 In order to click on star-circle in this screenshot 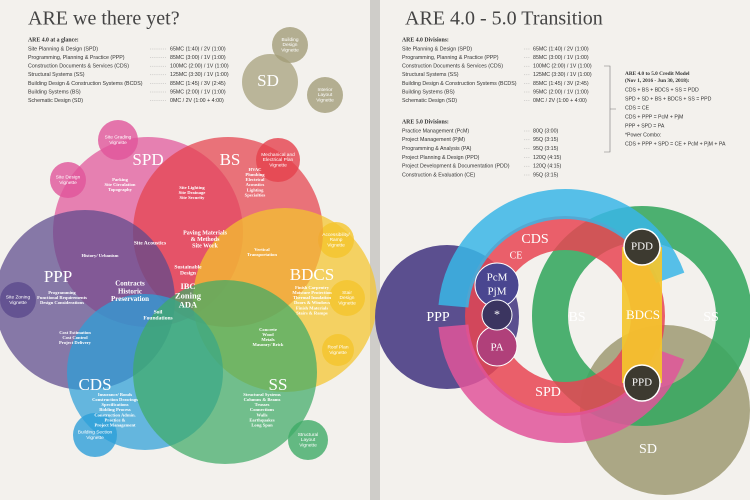, I will do `click(497, 315)`.